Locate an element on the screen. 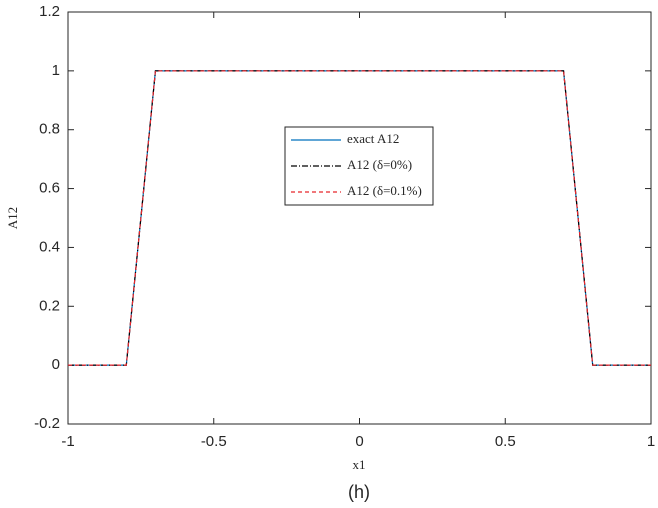 The image size is (658, 508). y-tick-label: 0.8 is located at coordinates (49, 129).